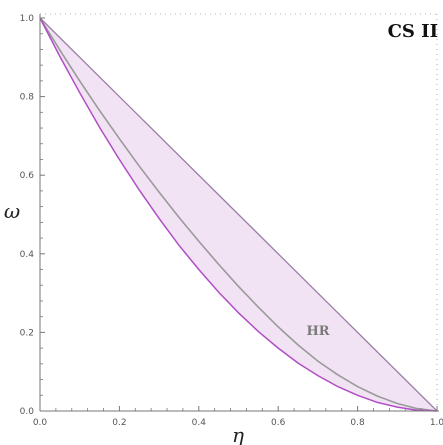 The width and height of the screenshot is (443, 445). Describe the element at coordinates (27, 412) in the screenshot. I see `y-tick-label: 0.0` at that location.